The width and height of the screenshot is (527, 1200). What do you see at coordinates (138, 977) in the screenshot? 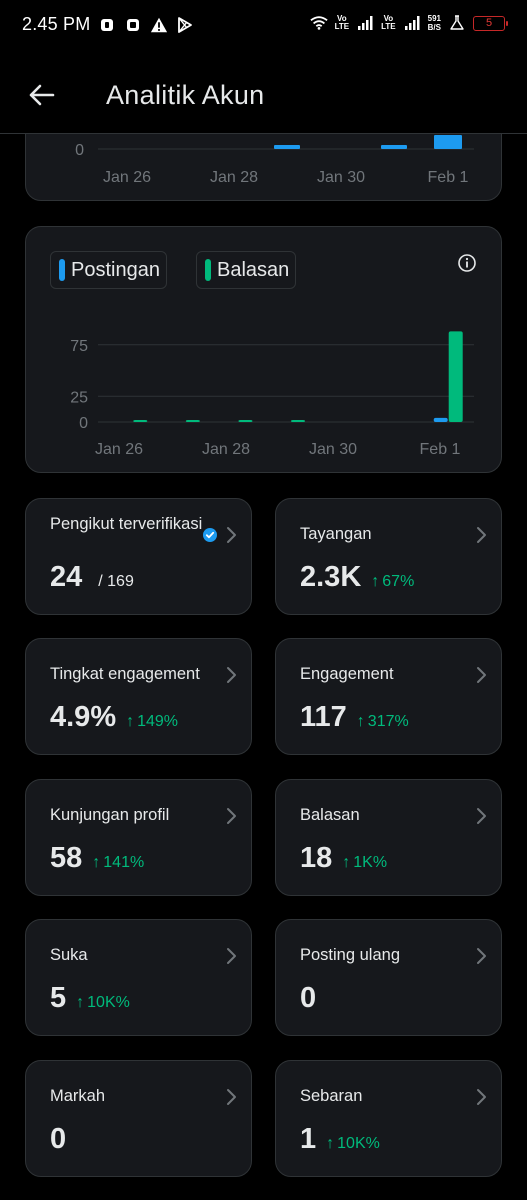
I see `stat-card: Suka 5 ↑ 10K%` at bounding box center [138, 977].